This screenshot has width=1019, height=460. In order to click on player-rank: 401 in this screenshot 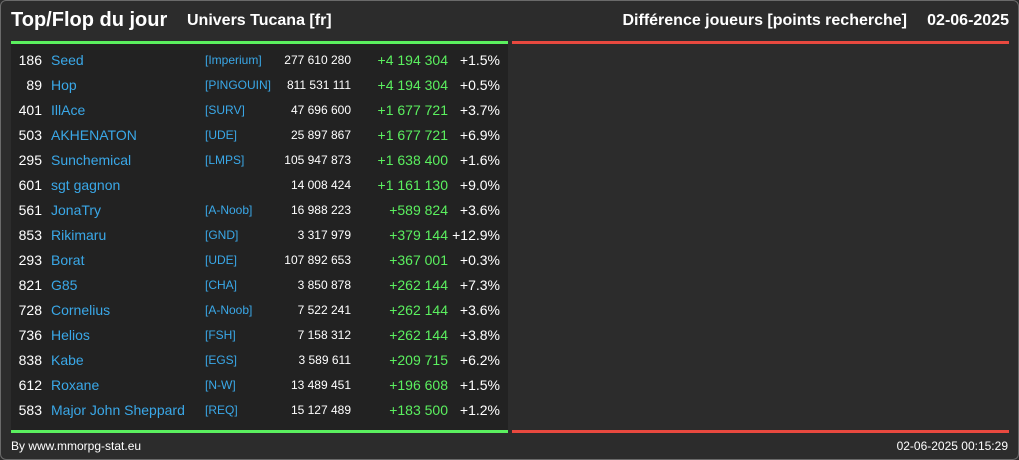, I will do `click(30, 110)`.